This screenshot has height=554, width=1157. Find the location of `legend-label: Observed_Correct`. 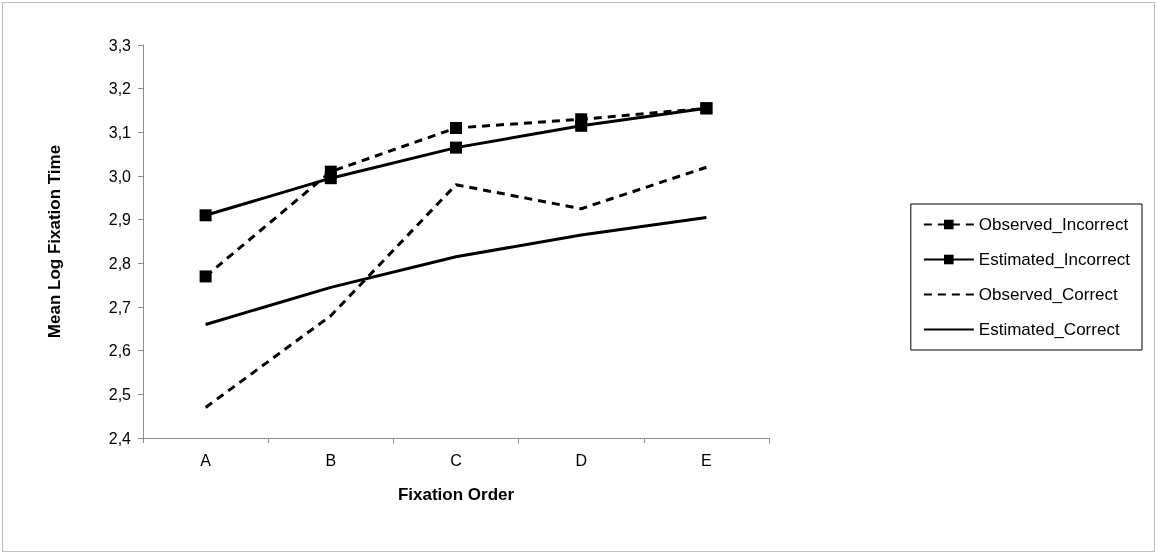

legend-label: Observed_Correct is located at coordinates (1048, 294).